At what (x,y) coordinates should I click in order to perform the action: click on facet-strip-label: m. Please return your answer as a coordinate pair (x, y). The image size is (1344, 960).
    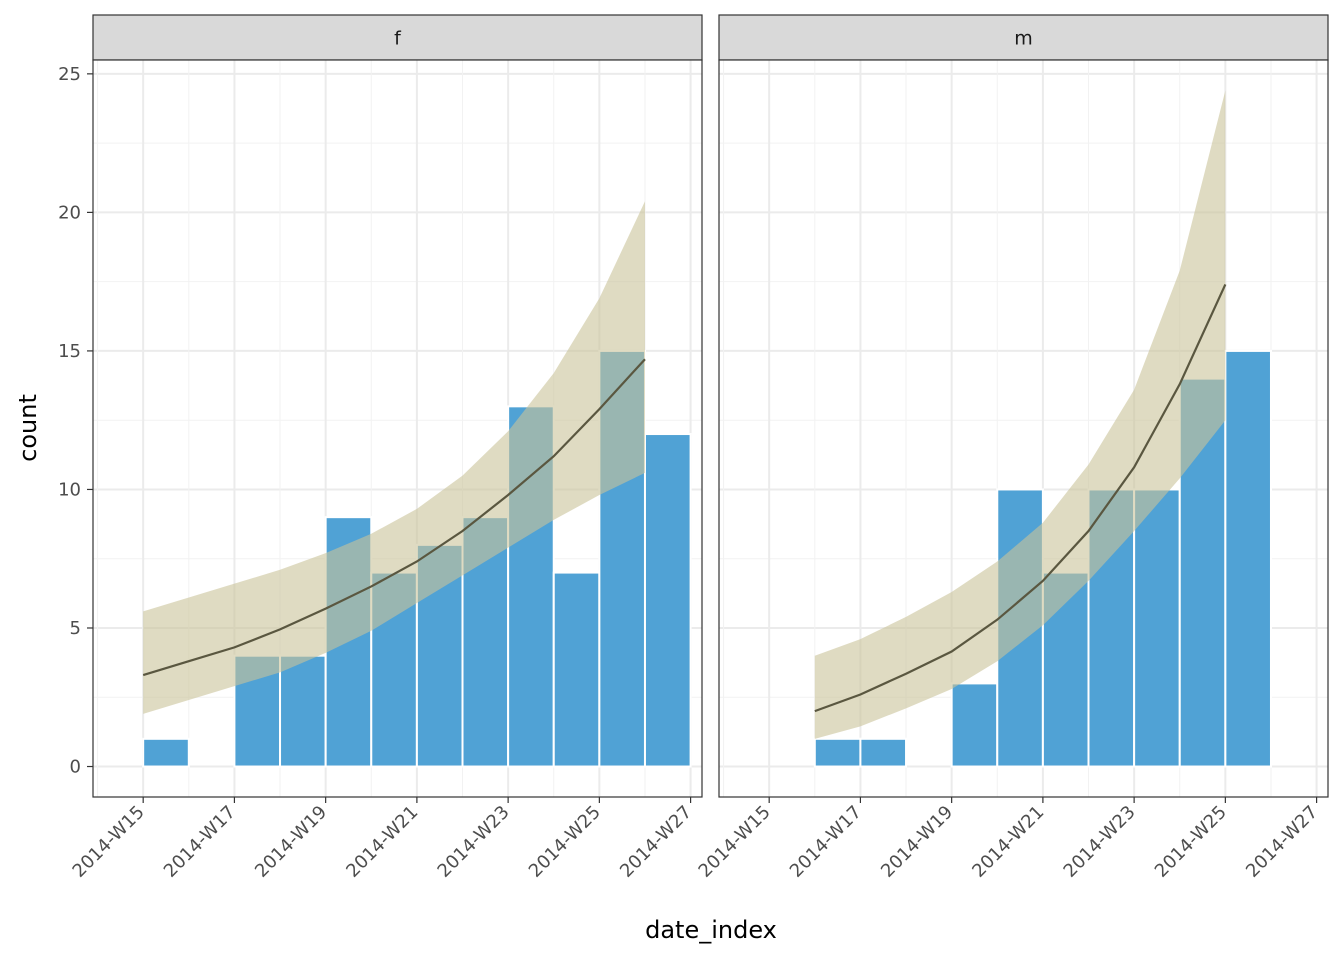
    Looking at the image, I should click on (1023, 39).